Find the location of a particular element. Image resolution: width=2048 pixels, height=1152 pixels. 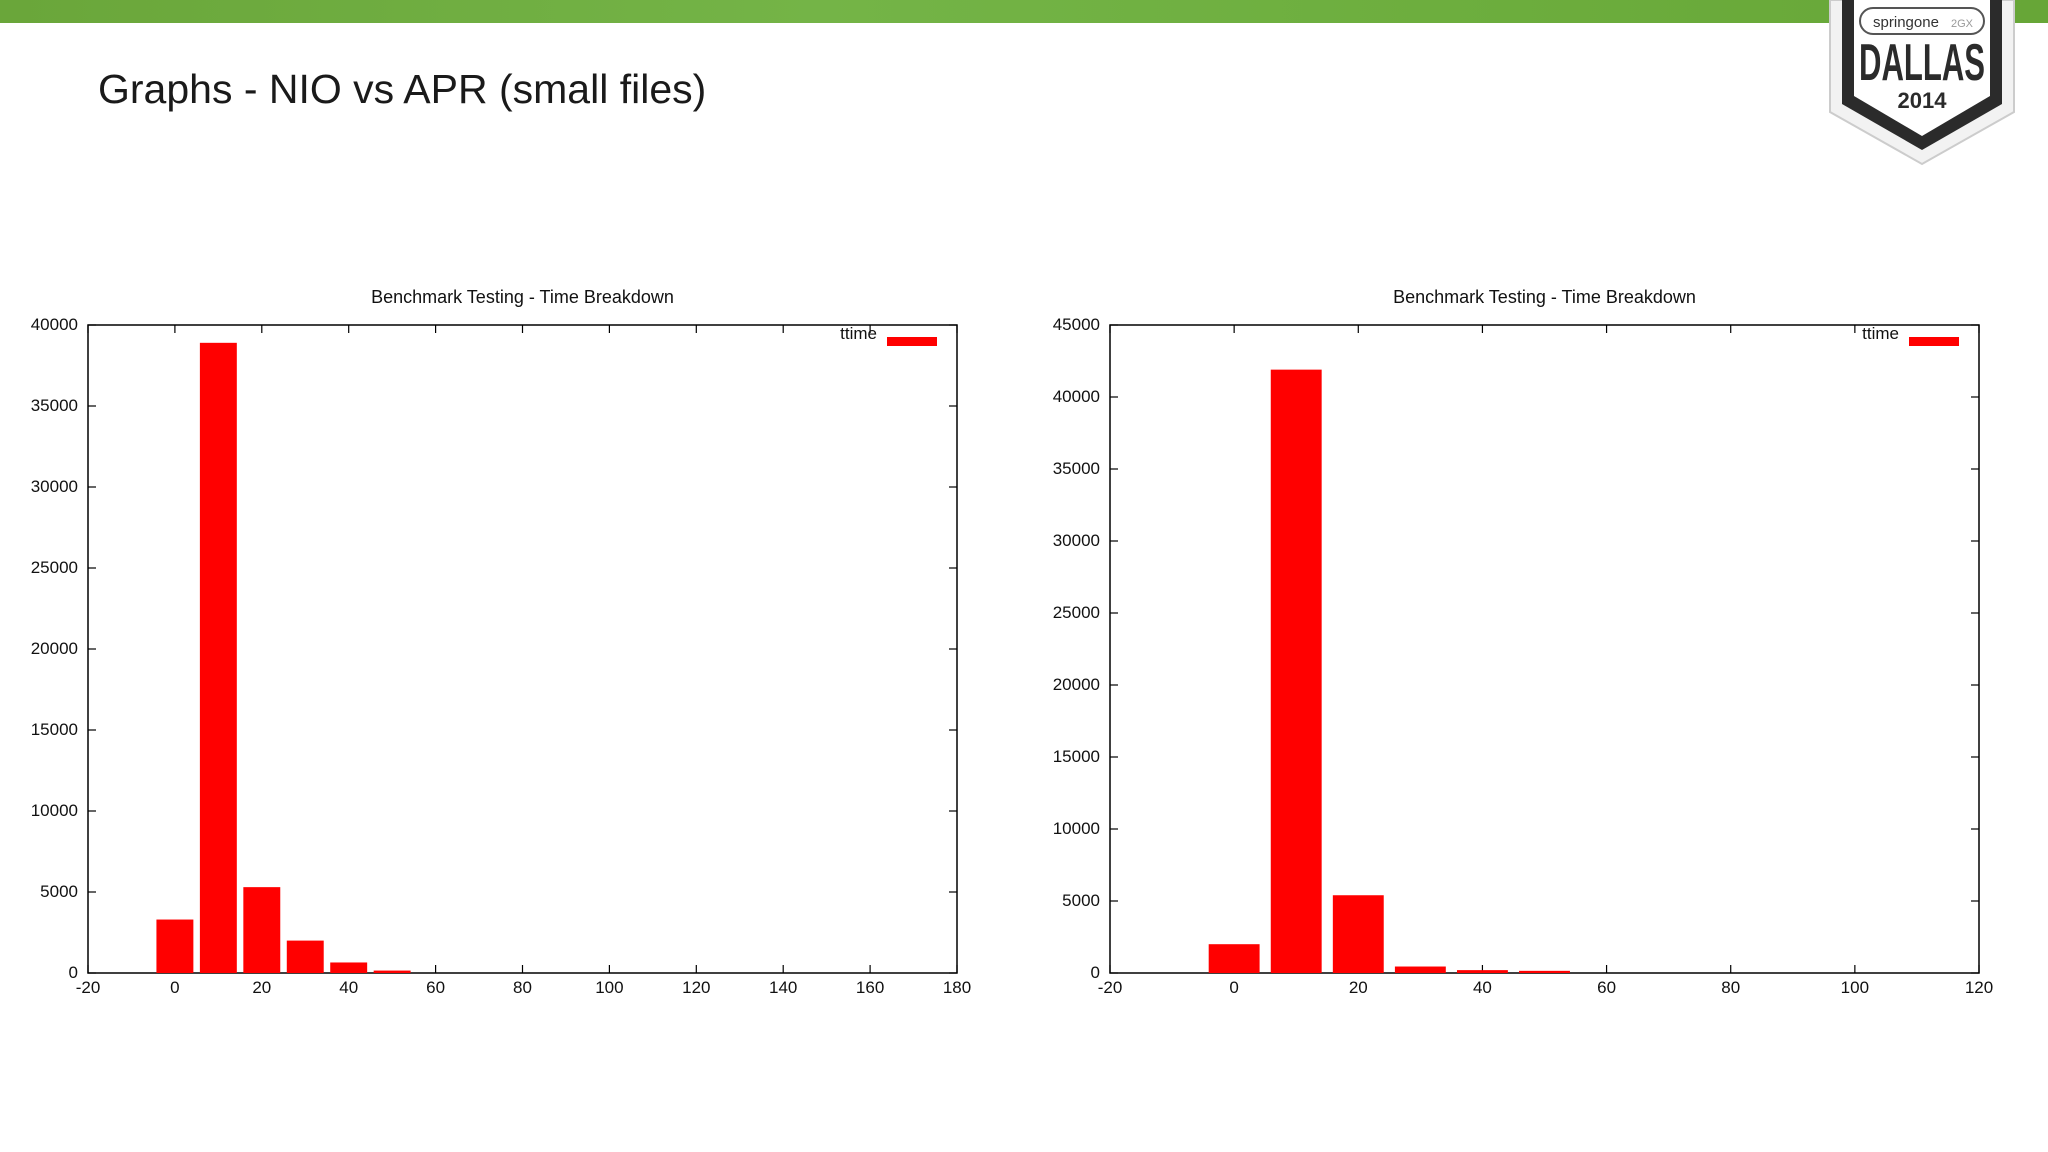

slide-title: Graphs - NIO vs APR (small files) is located at coordinates (402, 89).